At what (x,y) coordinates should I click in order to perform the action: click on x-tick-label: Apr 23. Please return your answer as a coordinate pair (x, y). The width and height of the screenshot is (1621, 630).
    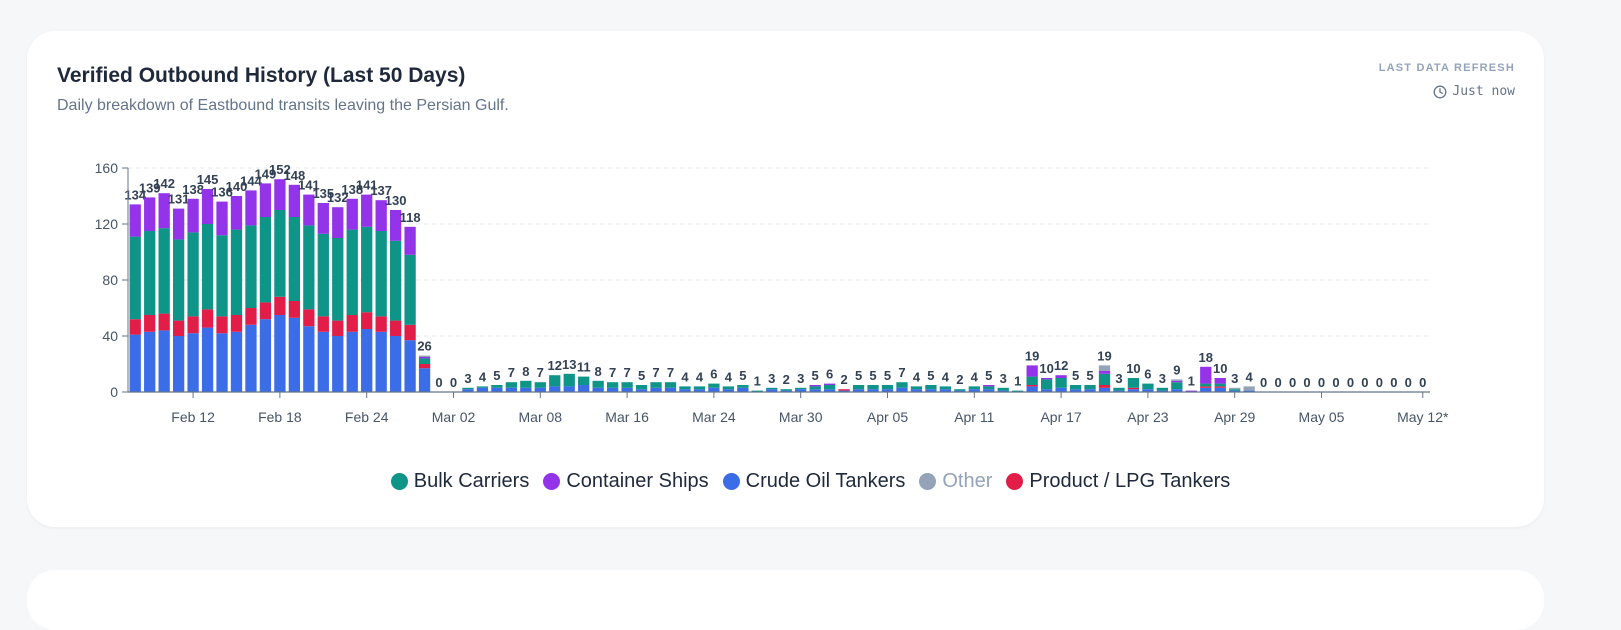
    Looking at the image, I should click on (1147, 417).